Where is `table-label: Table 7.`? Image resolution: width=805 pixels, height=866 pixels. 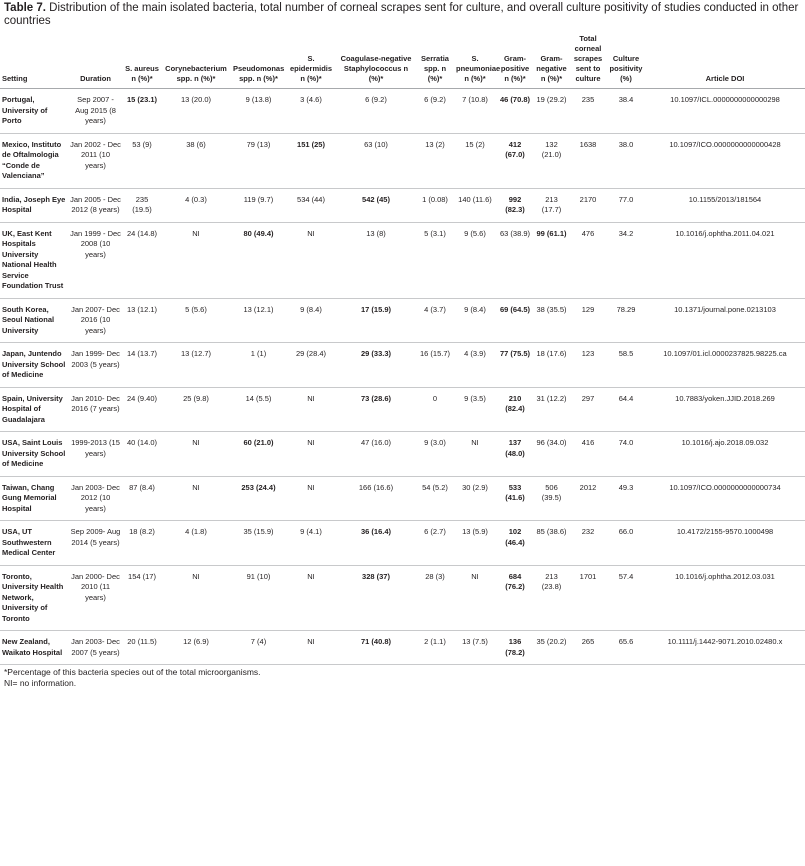
table-label: Table 7. is located at coordinates (25, 8).